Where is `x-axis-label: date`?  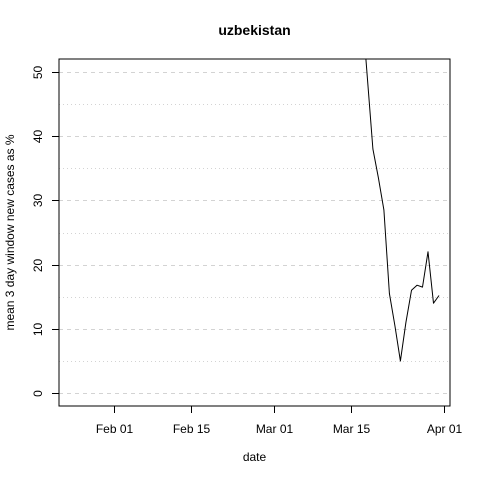
x-axis-label: date is located at coordinates (255, 457).